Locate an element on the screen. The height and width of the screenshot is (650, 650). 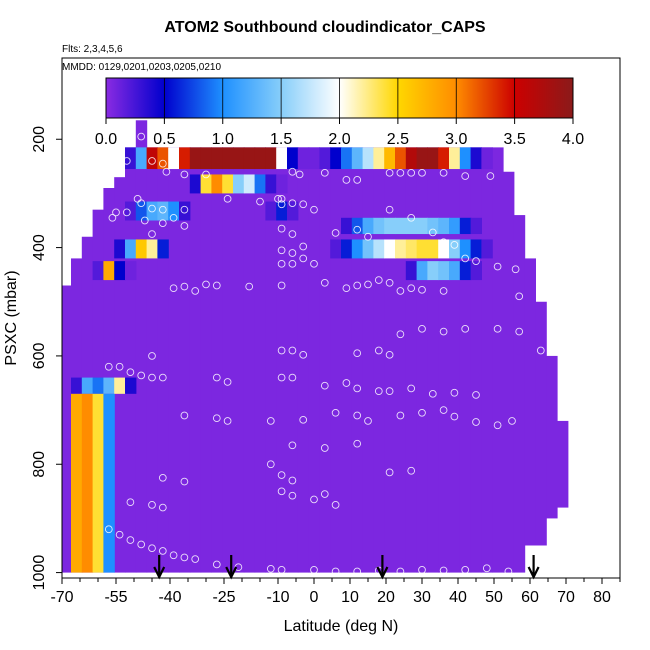
chart-title: ATOM2 Southbound cloudindicator_CAPS is located at coordinates (325, 27).